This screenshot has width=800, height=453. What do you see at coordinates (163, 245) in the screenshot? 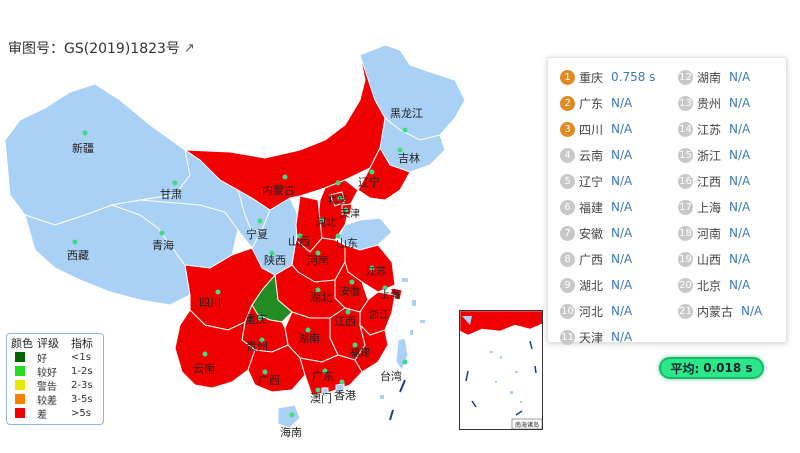
I see `label-qinghai: 青海` at bounding box center [163, 245].